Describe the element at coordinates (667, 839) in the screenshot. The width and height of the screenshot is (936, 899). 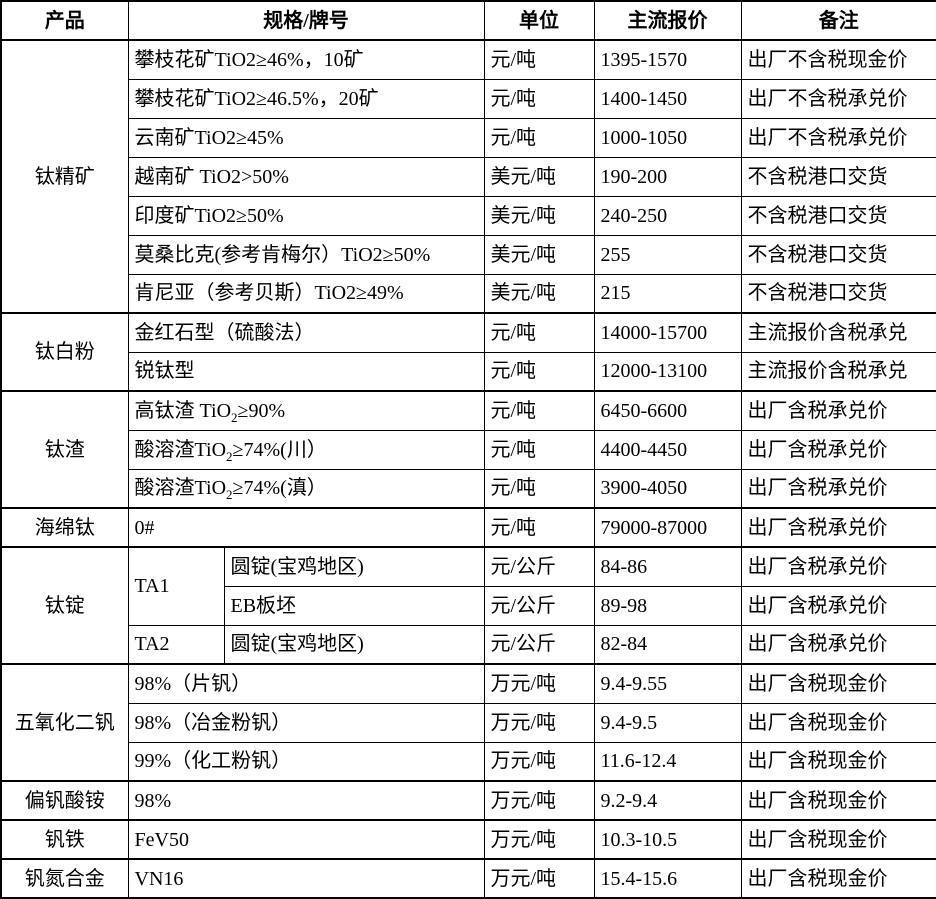
I see `price-cell: 10.3-10.5` at that location.